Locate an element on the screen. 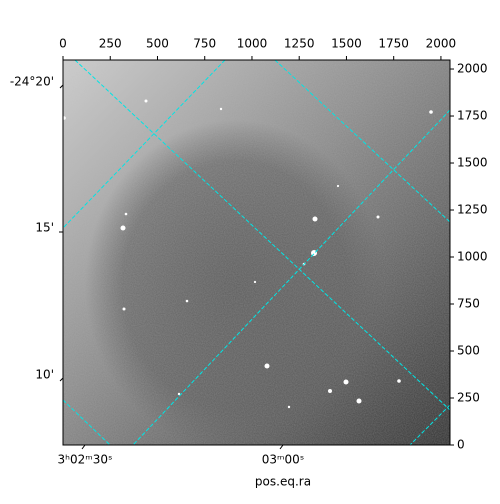 Image resolution: width=500 pixels, height=504 pixels. y-tick-label: 250 is located at coordinates (468, 398).